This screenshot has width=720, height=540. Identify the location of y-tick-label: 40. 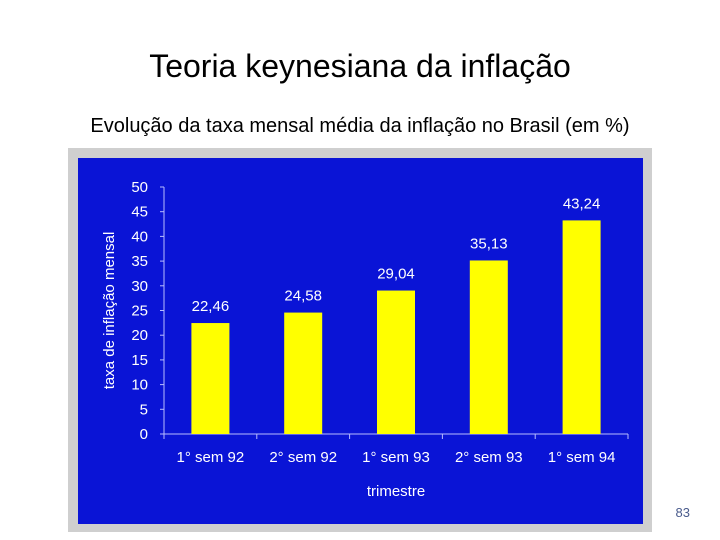
(139, 236).